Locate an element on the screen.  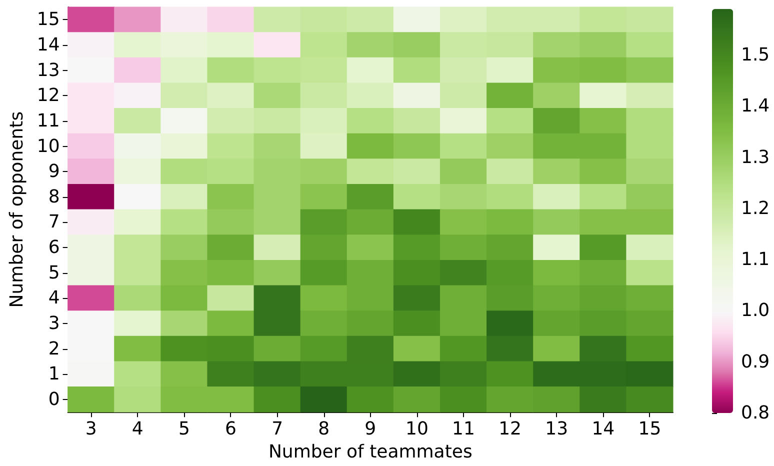
x-tick-label: 3 is located at coordinates (91, 429).